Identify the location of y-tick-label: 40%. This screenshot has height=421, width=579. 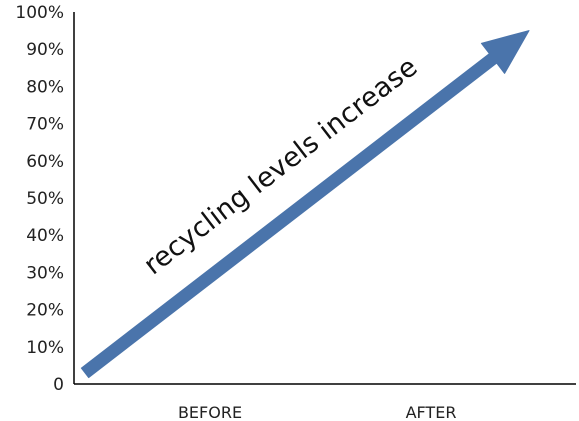
(45, 236).